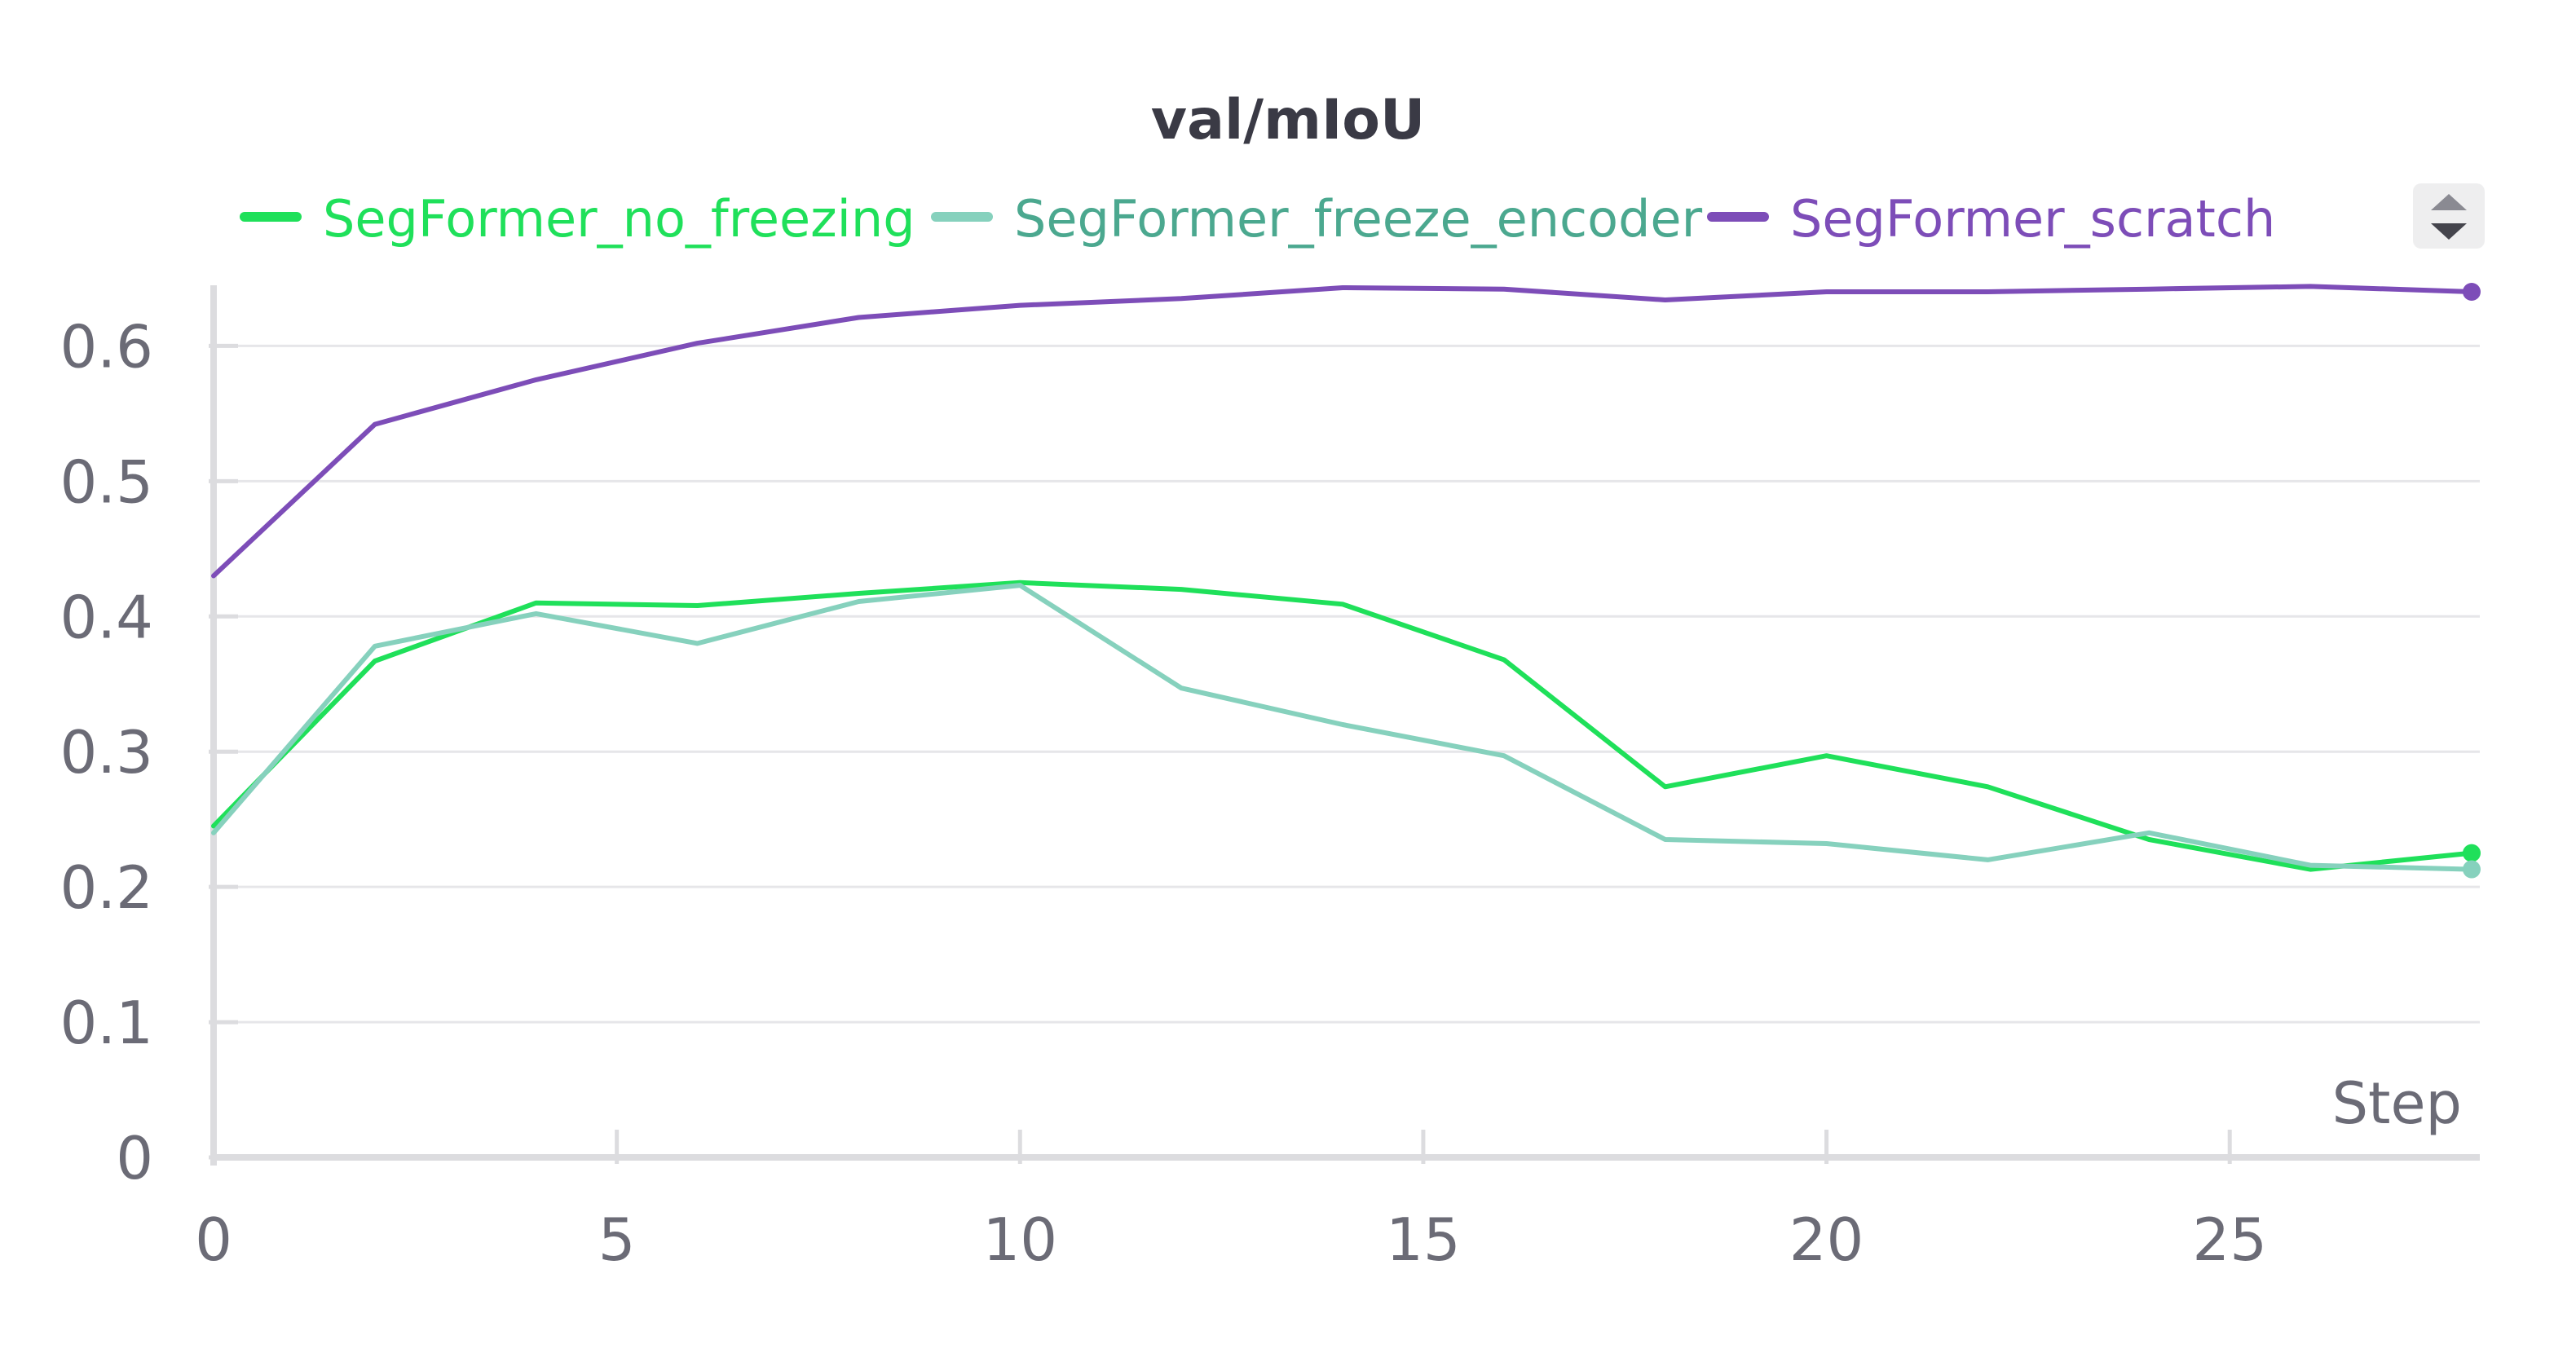  What do you see at coordinates (617, 1239) in the screenshot?
I see `x-tick-label: 5` at bounding box center [617, 1239].